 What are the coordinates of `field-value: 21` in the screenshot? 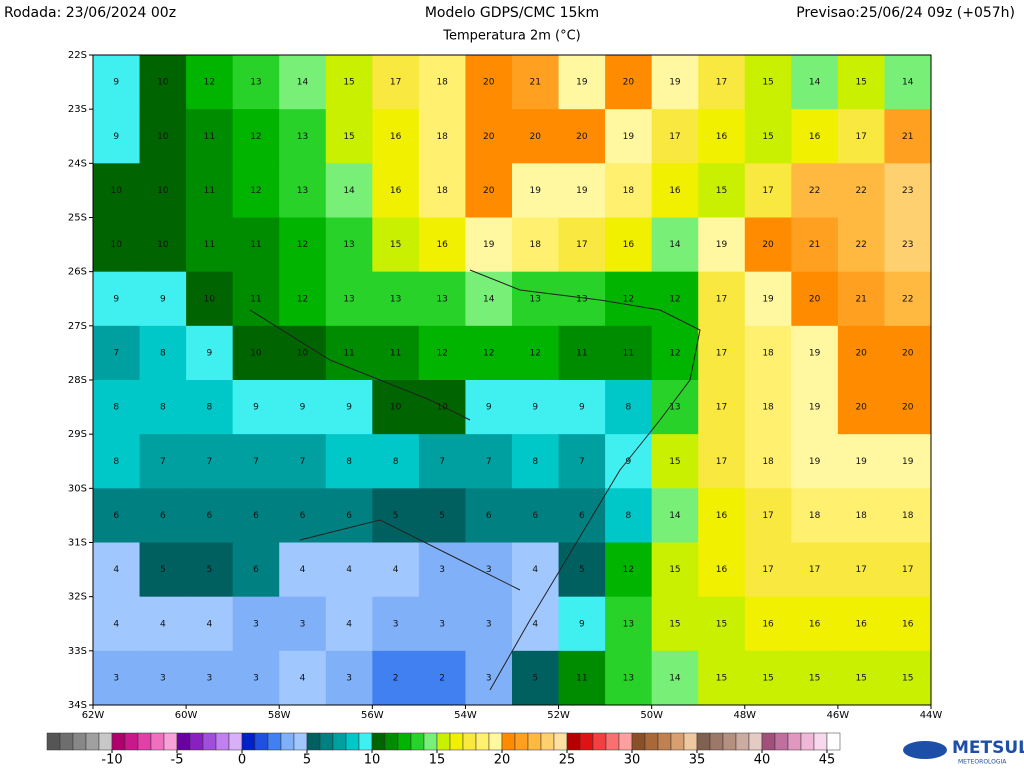 It's located at (535, 83).